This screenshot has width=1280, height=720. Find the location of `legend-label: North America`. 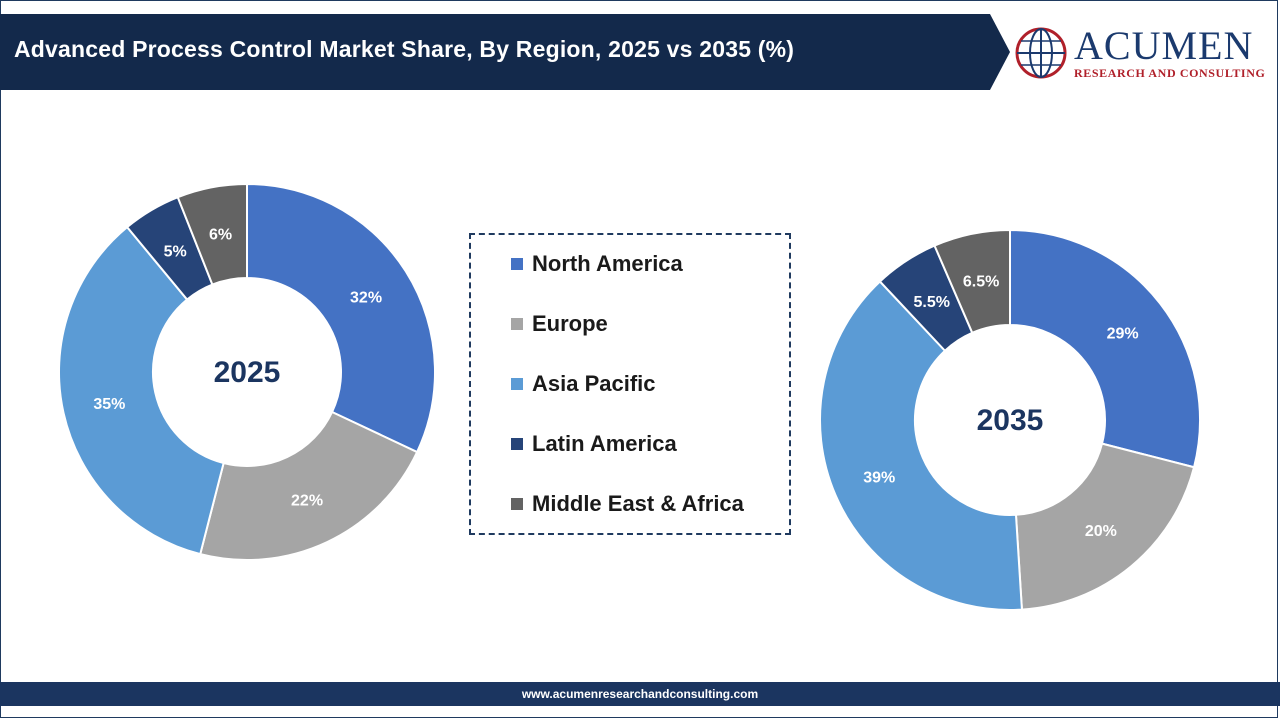

legend-label: North America is located at coordinates (607, 263).